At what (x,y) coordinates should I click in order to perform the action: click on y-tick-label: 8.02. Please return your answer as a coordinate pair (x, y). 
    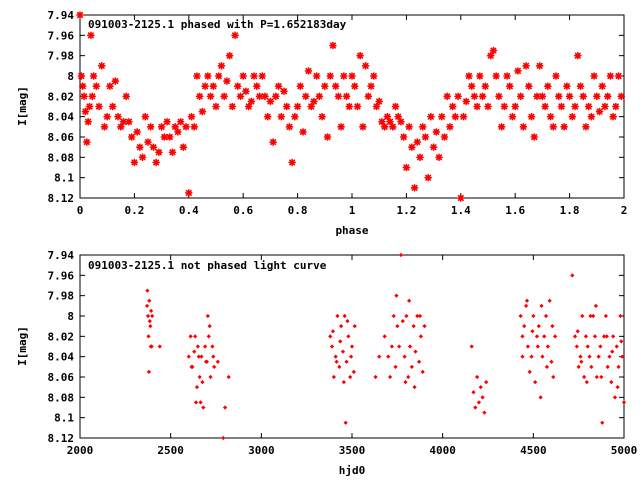
    Looking at the image, I should click on (61, 96).